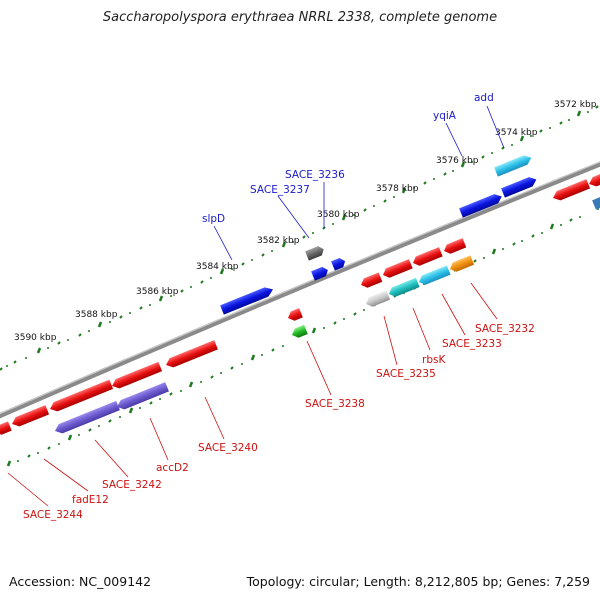 The width and height of the screenshot is (600, 600). I want to click on gene-label: SACE_3238, so click(335, 404).